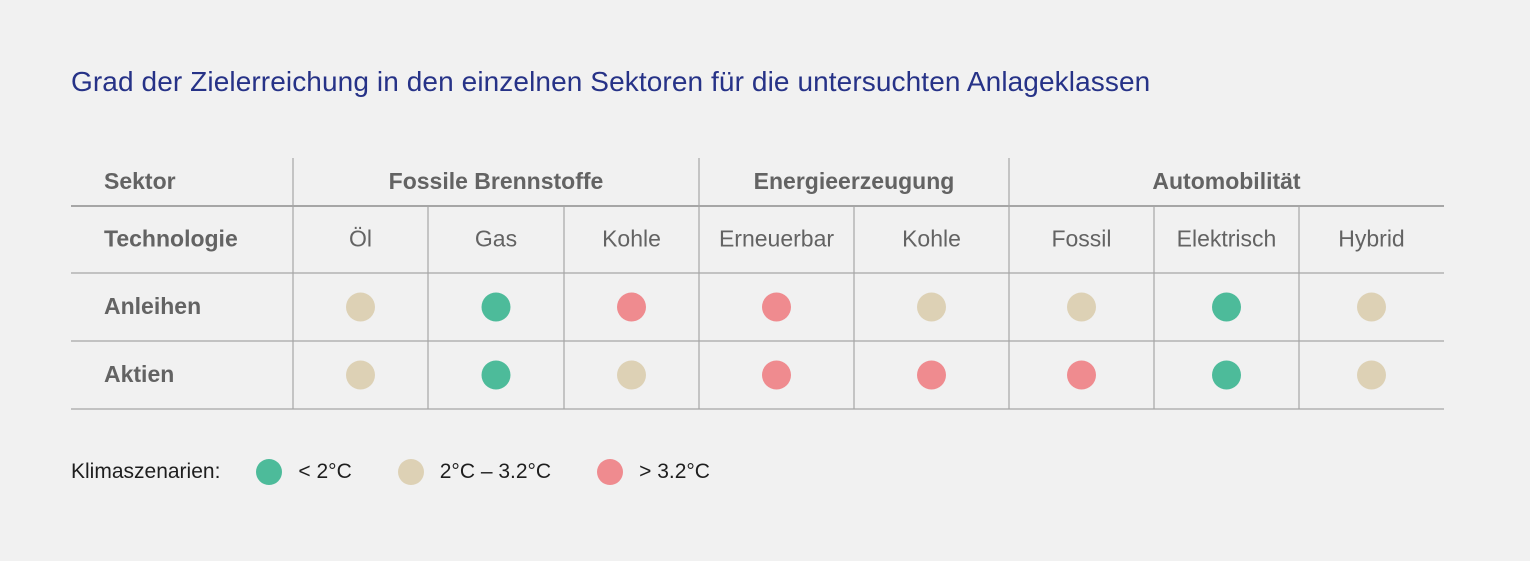  Describe the element at coordinates (325, 471) in the screenshot. I see `legend-text-lt2: < 2°C` at that location.